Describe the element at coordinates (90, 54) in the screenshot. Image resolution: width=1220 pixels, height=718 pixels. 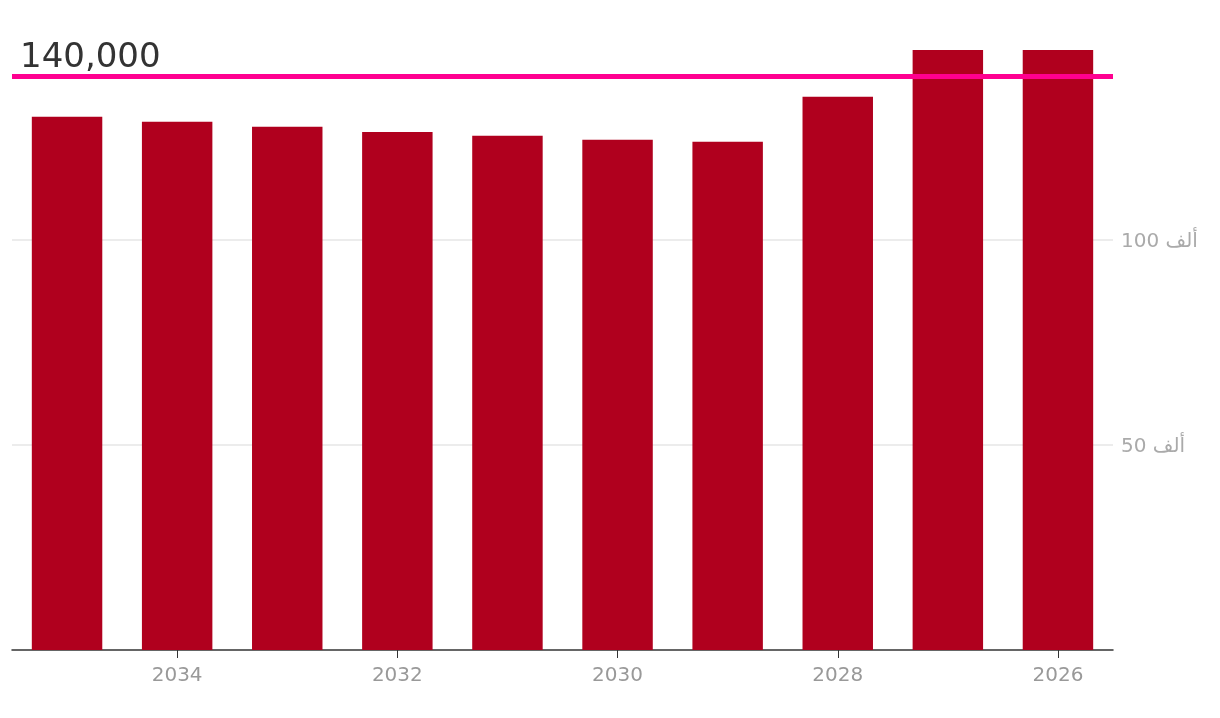
I see `ref-line-label: 140,000` at that location.